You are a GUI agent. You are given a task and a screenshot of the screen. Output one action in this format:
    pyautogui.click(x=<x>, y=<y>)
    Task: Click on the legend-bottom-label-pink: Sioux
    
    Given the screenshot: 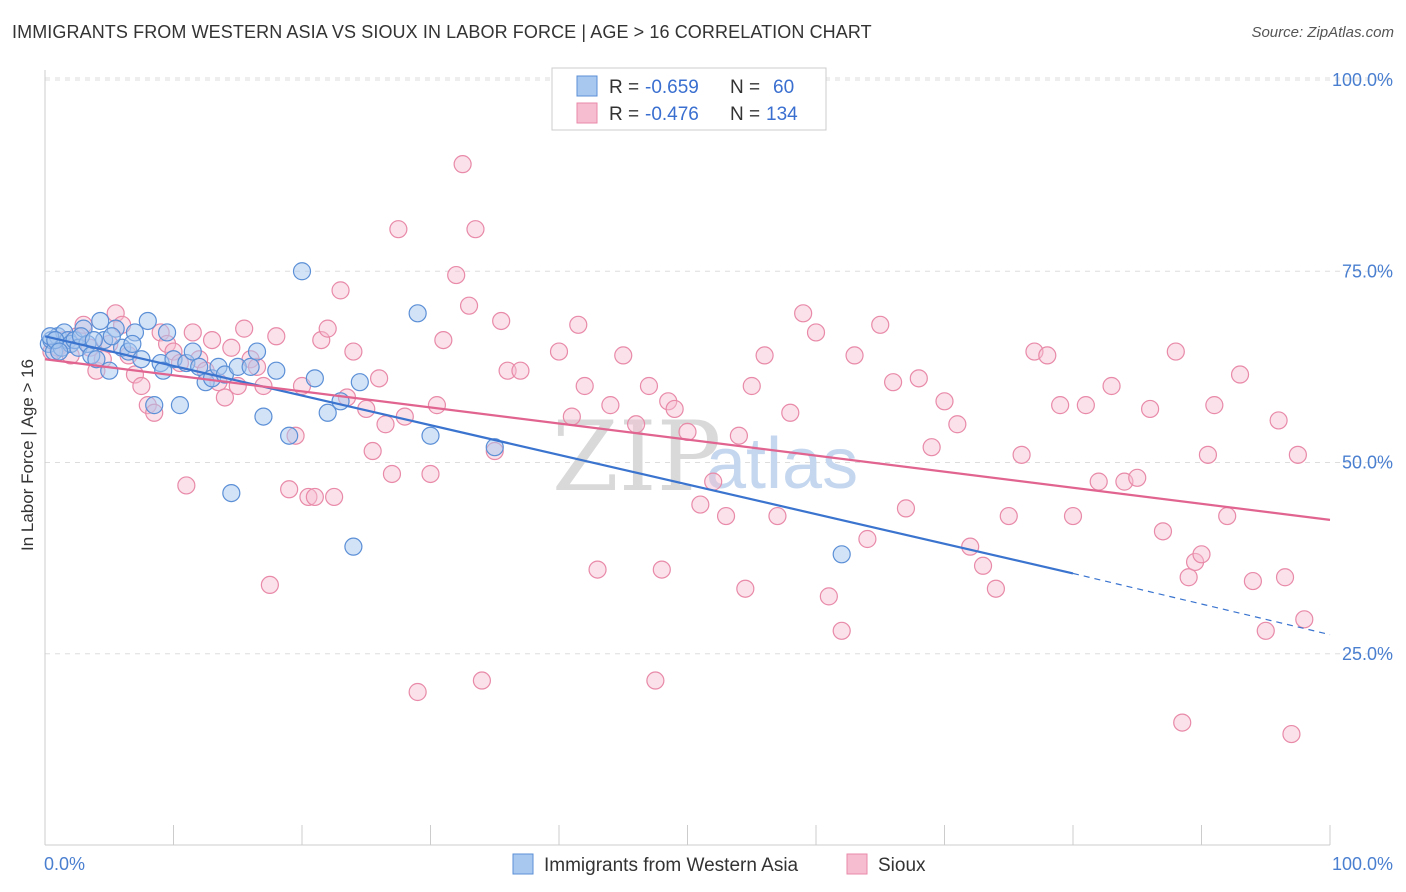 What is the action you would take?
    pyautogui.click(x=902, y=865)
    